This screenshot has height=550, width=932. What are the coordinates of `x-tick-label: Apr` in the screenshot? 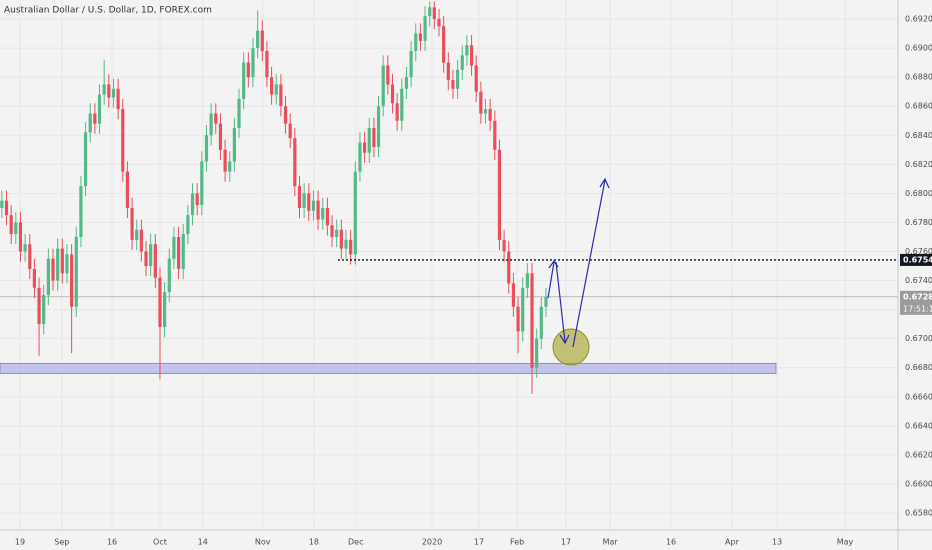 It's located at (732, 542).